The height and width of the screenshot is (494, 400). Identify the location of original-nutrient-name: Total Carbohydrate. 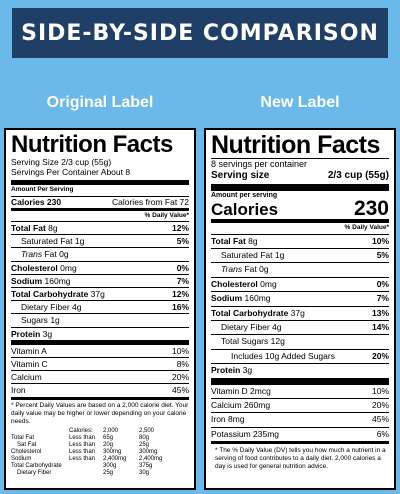
(50, 294).